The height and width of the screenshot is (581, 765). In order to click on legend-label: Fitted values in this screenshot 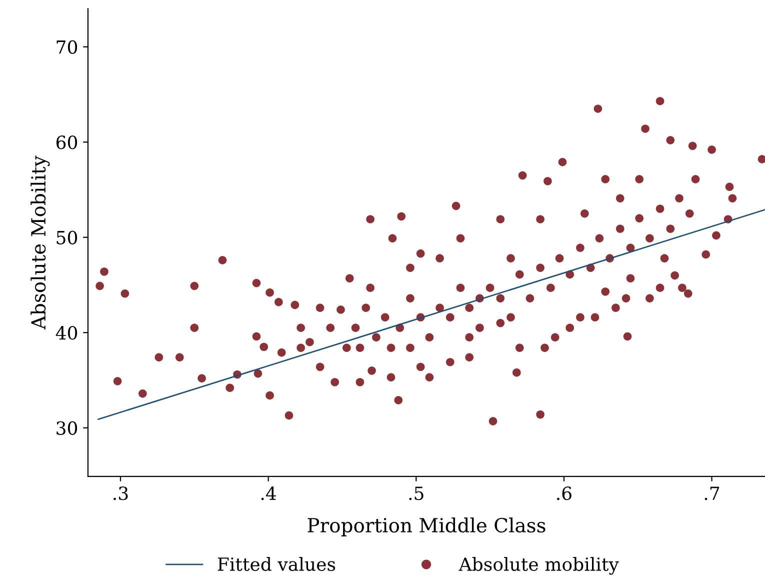, I will do `click(277, 564)`.